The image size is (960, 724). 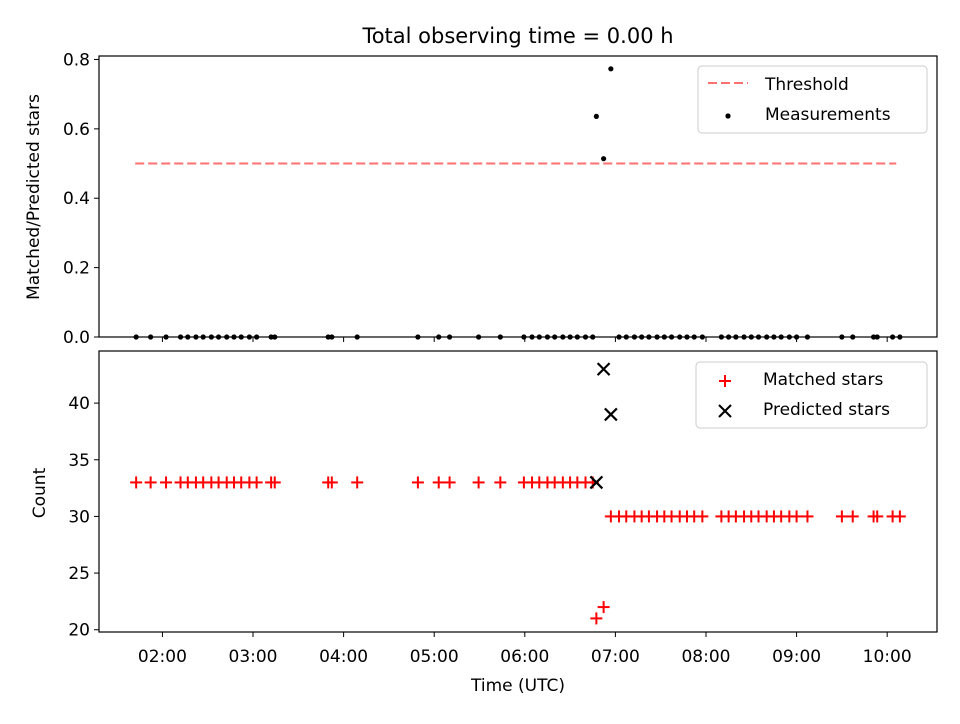 I want to click on bottom-y-tick-label: 25, so click(x=79, y=574).